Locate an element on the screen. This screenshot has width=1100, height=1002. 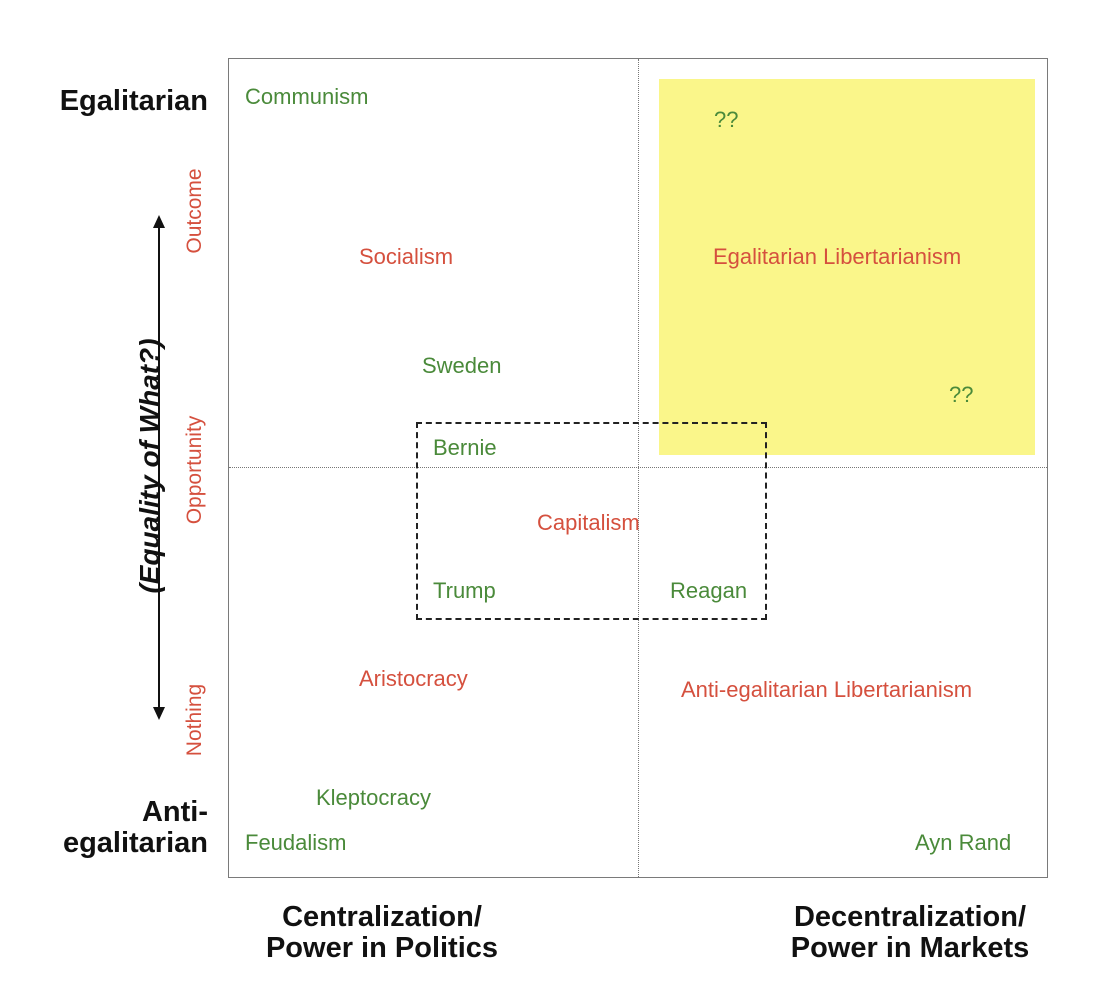
label-unknown-top: ?? is located at coordinates (726, 119).